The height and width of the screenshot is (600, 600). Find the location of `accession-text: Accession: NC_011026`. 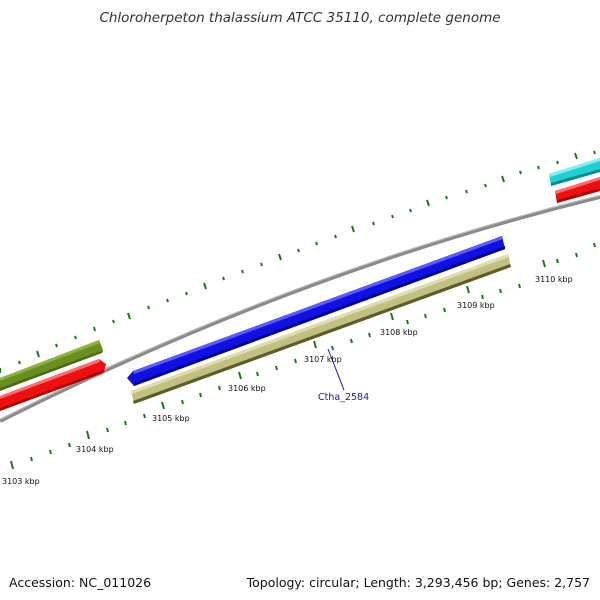

accession-text: Accession: NC_011026 is located at coordinates (80, 582).